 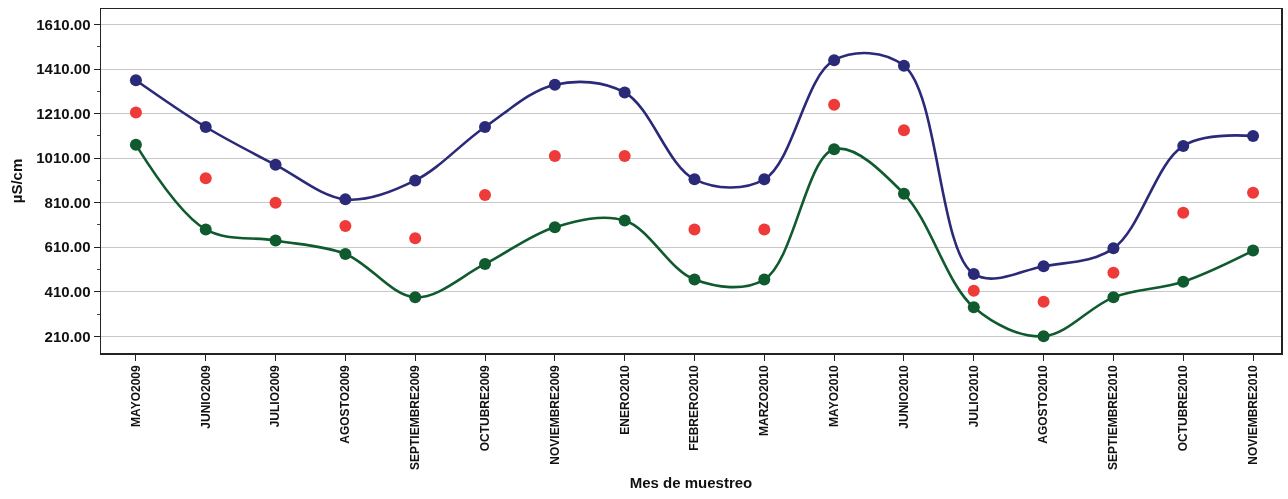 I want to click on y-tick-label: 1210.00, so click(x=63, y=113).